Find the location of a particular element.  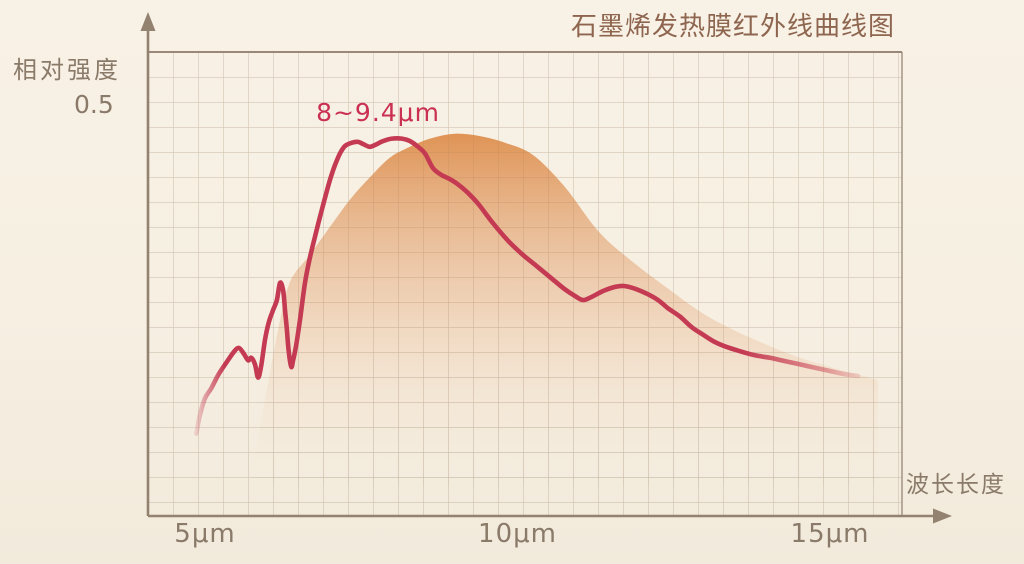

x-axis-arrow-icon is located at coordinates (942, 516).